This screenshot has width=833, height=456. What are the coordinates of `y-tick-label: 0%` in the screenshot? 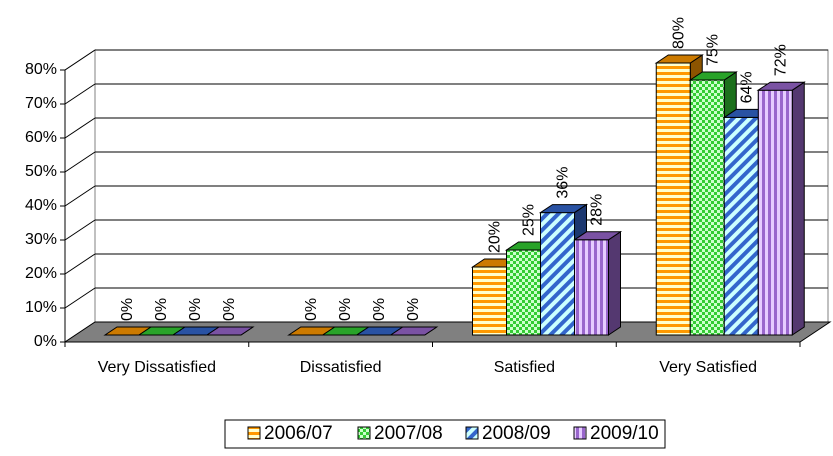 It's located at (45, 341).